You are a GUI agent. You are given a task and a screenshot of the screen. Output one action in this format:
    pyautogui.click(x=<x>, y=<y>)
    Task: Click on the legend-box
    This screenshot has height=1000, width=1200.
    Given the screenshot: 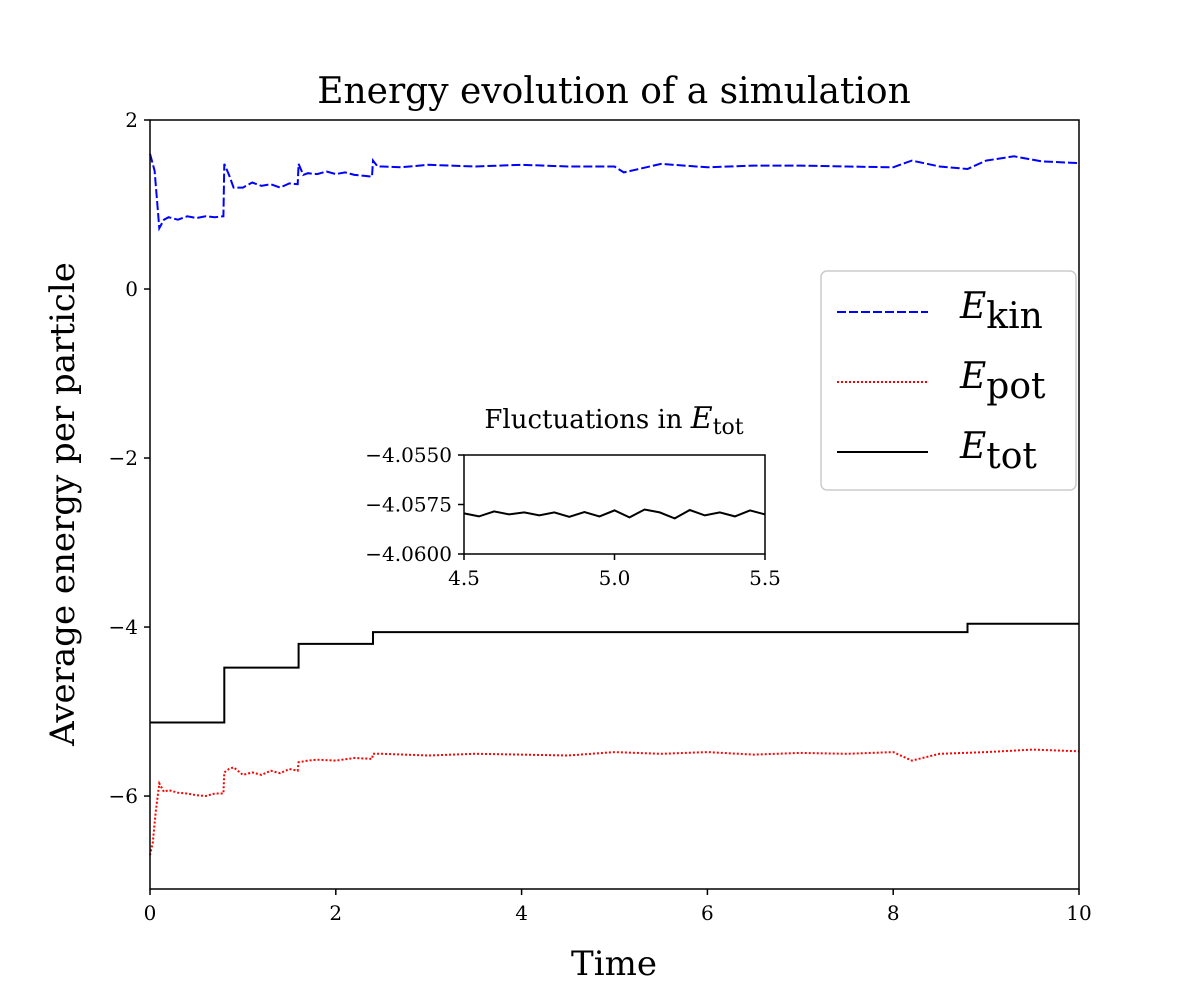 What is the action you would take?
    pyautogui.click(x=948, y=380)
    